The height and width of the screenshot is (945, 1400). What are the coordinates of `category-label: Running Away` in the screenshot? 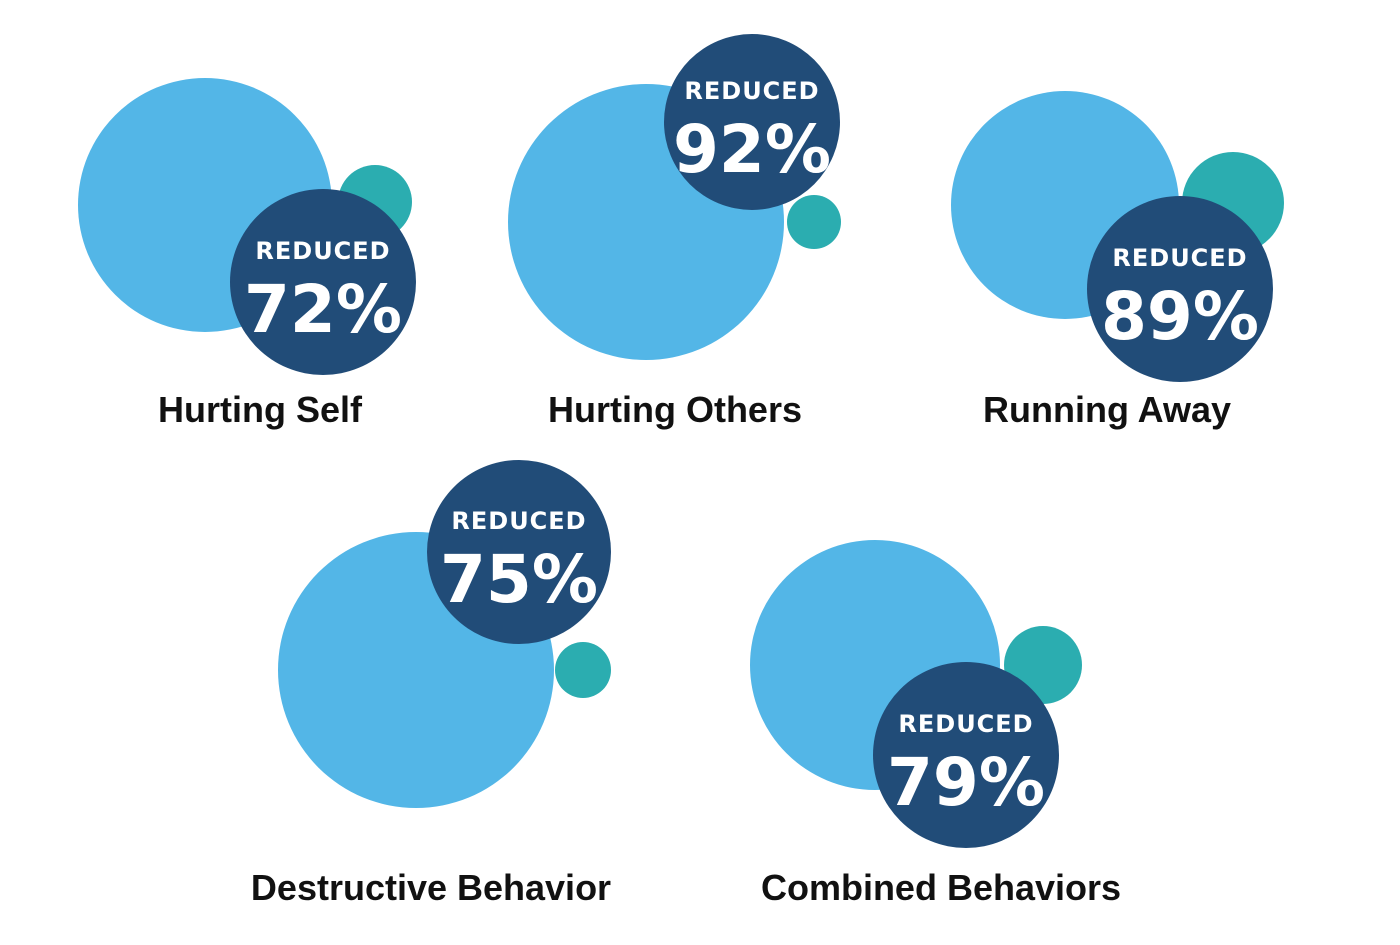 It's located at (1107, 409).